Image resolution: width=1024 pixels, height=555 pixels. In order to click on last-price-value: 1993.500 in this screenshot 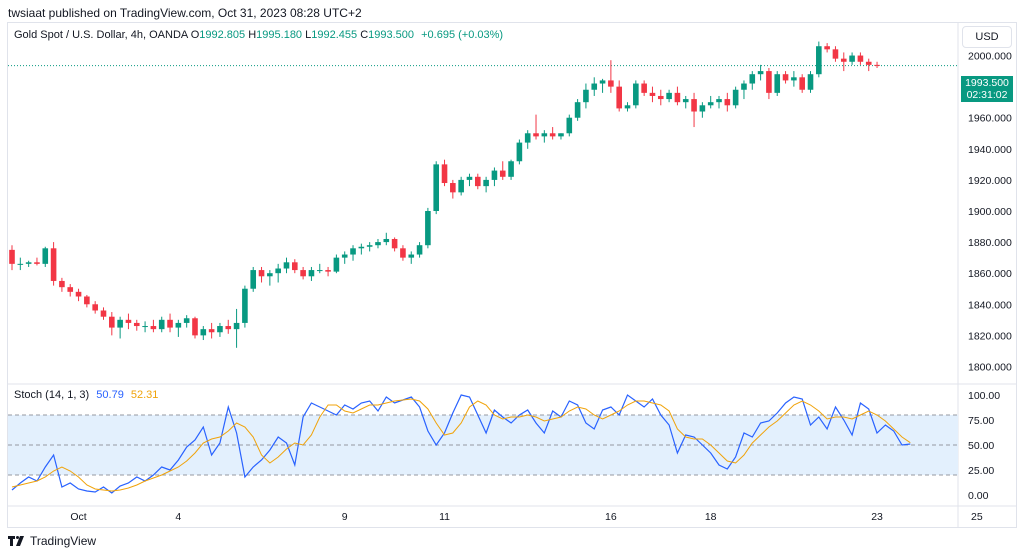, I will do `click(987, 83)`.